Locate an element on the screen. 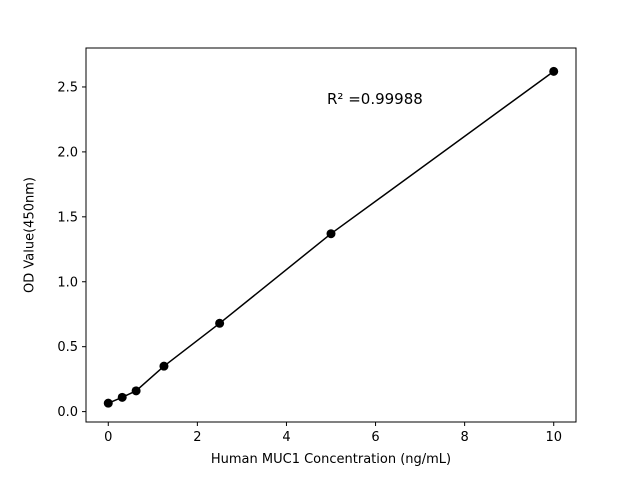 Image resolution: width=640 pixels, height=480 pixels. x-tick-label: 8 is located at coordinates (464, 437).